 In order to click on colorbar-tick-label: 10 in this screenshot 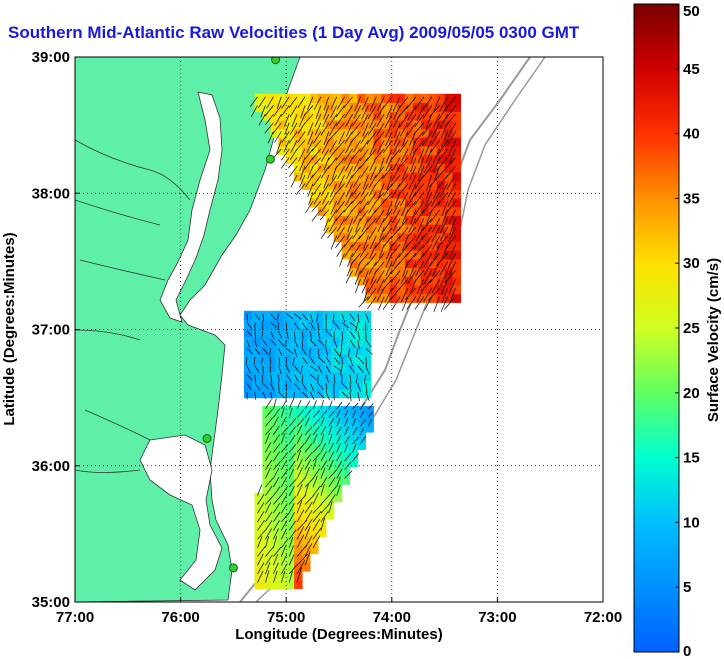, I will do `click(691, 522)`.